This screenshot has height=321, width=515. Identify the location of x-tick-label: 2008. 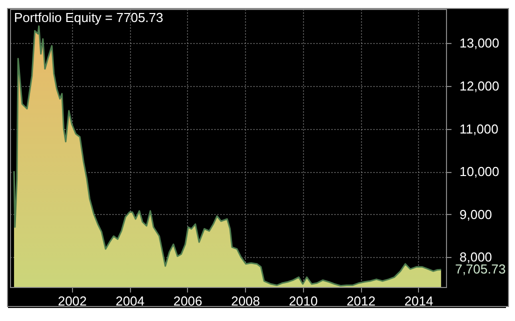
(245, 301).